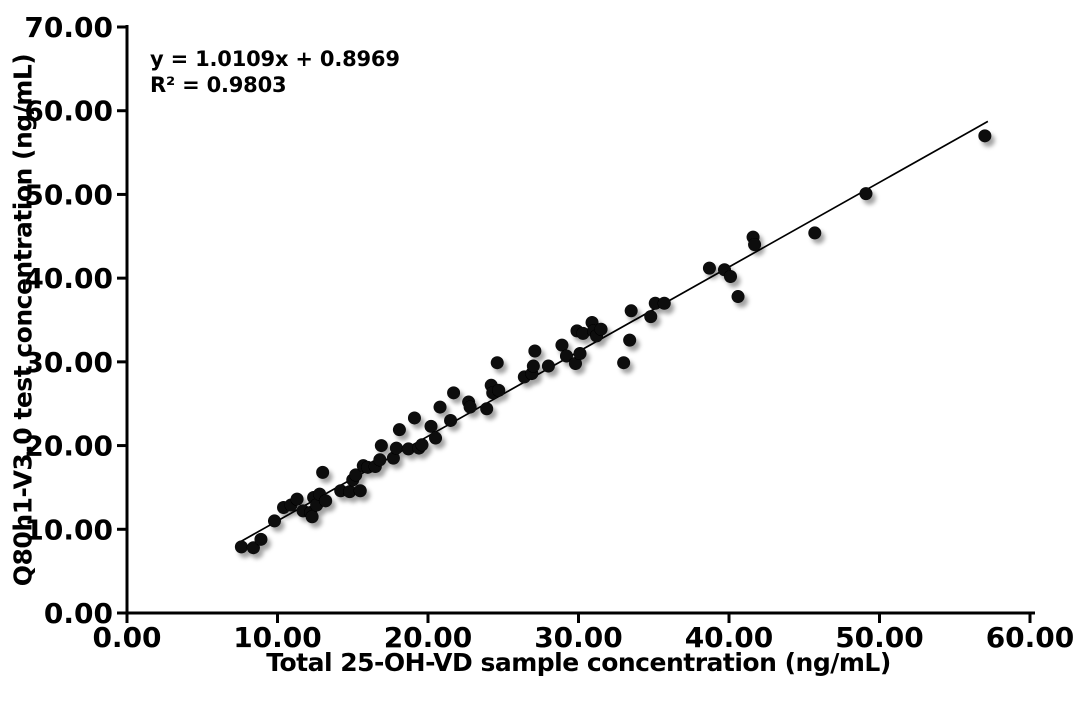 This screenshot has height=704, width=1080. What do you see at coordinates (68, 446) in the screenshot?
I see `y-tick-label: 20.00` at bounding box center [68, 446].